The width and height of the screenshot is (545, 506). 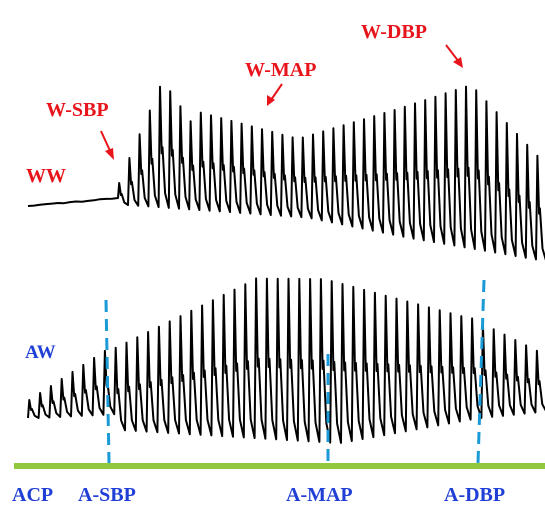 I want to click on w-map-label: W-MAP, so click(x=280, y=70).